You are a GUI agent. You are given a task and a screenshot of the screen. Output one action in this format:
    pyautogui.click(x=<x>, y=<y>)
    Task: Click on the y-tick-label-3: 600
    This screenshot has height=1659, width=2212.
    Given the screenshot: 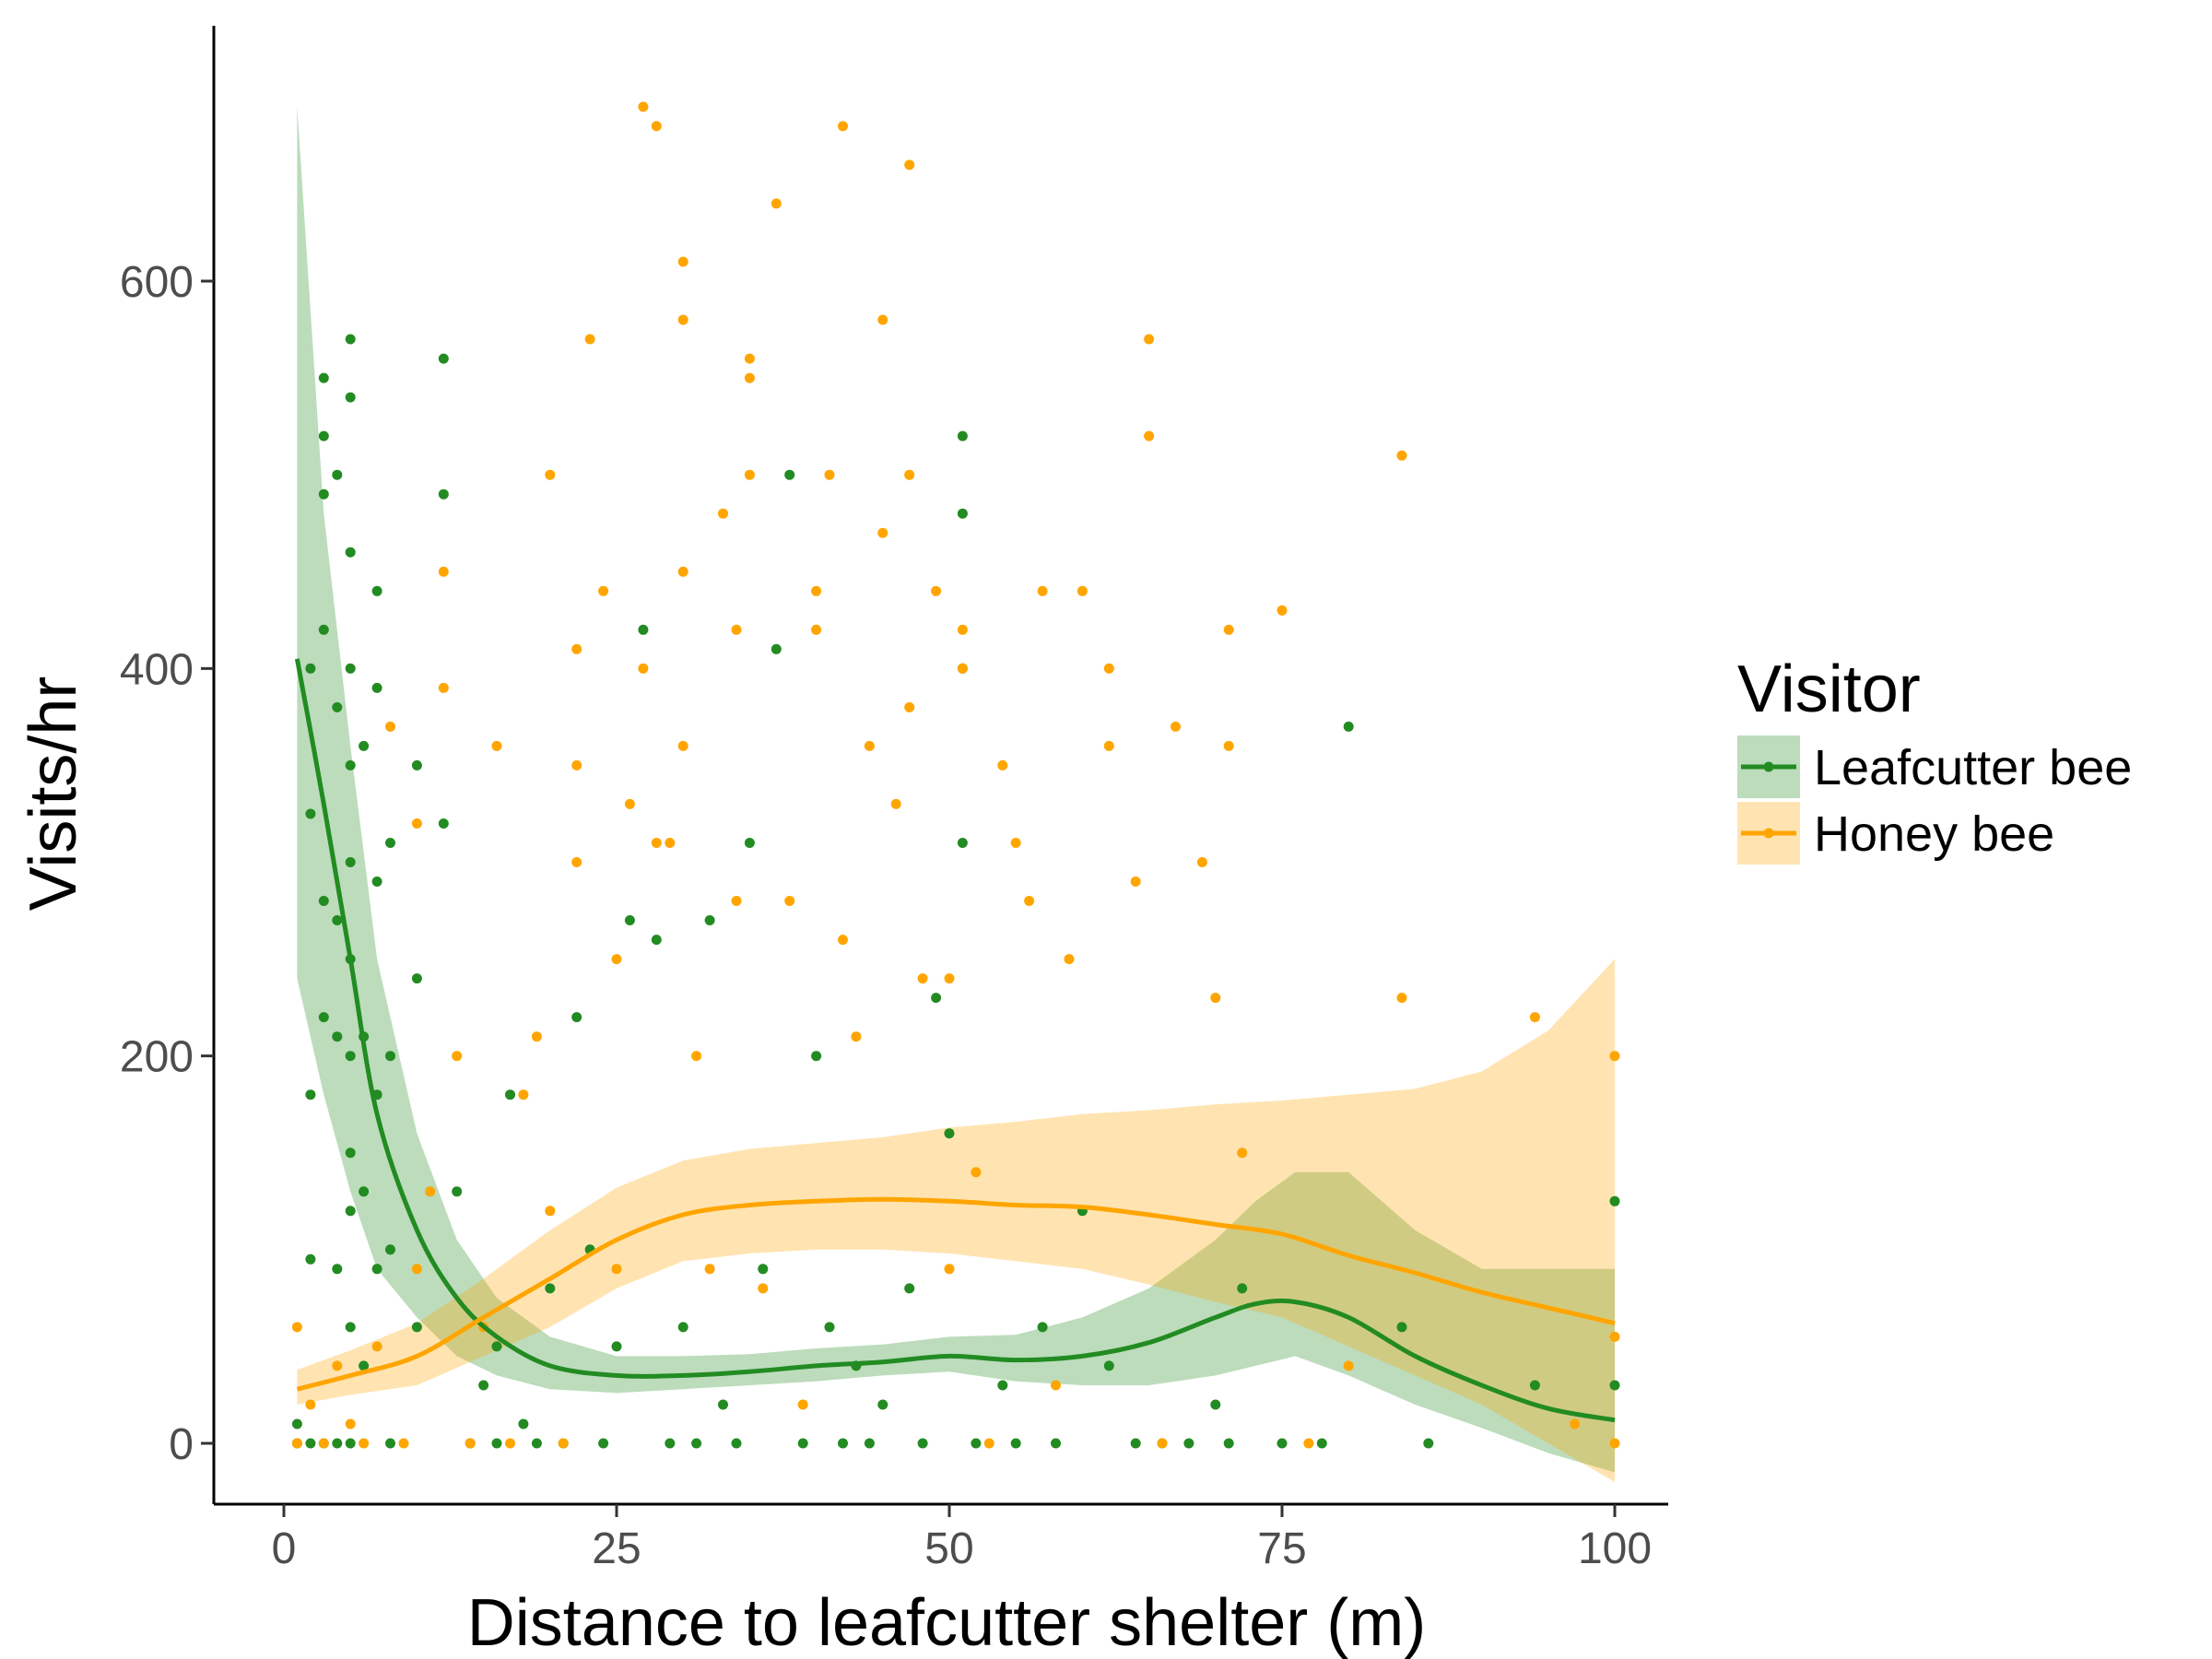 What is the action you would take?
    pyautogui.click(x=157, y=282)
    